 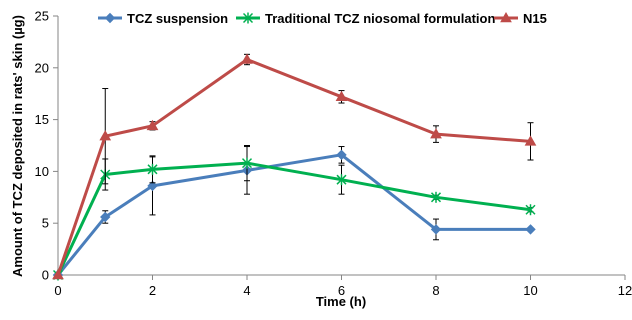 What do you see at coordinates (45, 275) in the screenshot?
I see `y-tick-label: 0` at bounding box center [45, 275].